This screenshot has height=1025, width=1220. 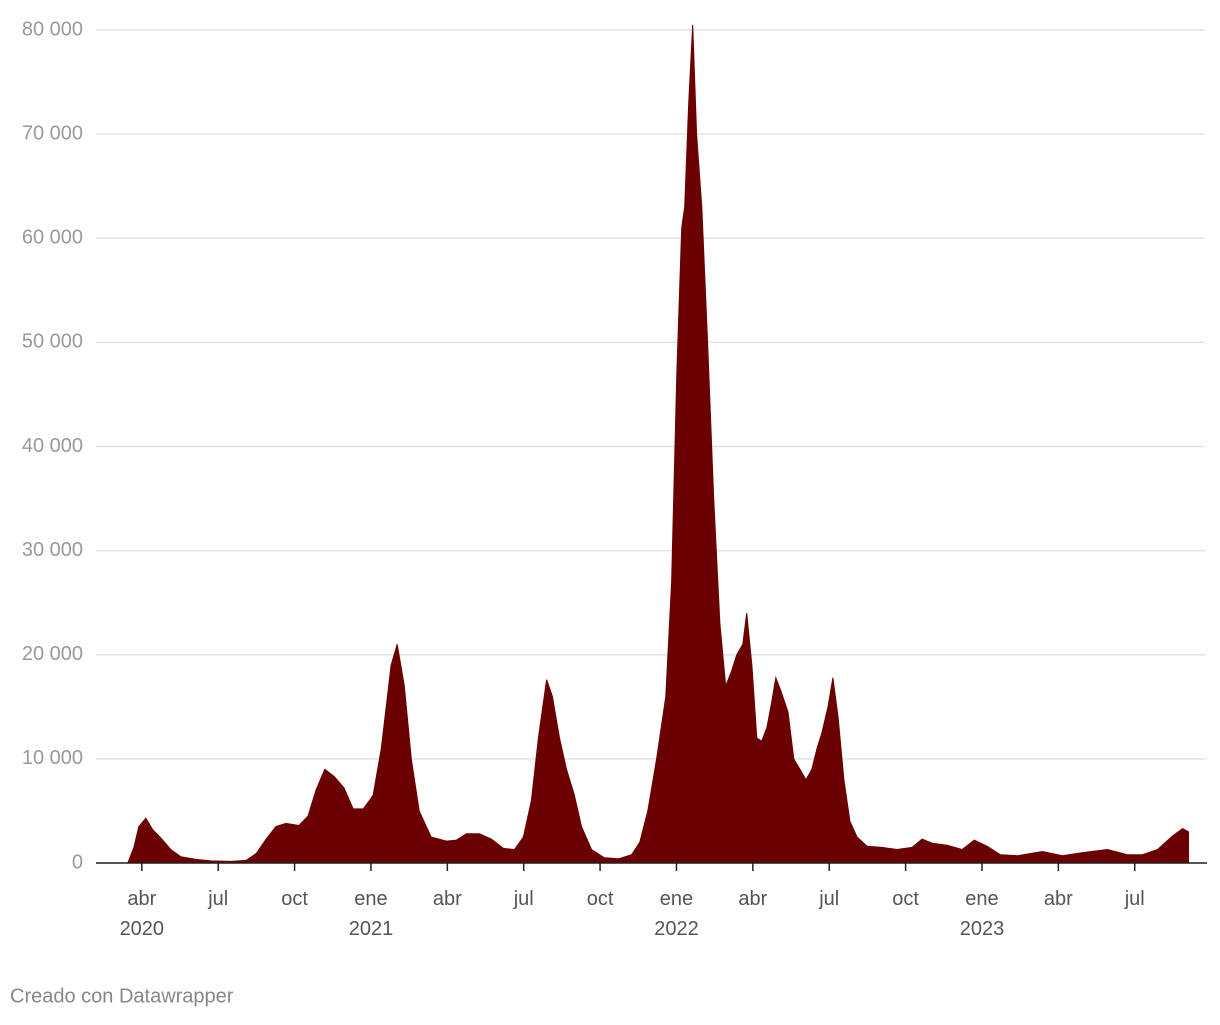 What do you see at coordinates (371, 914) in the screenshot?
I see `x-tick-label: ene 2021` at bounding box center [371, 914].